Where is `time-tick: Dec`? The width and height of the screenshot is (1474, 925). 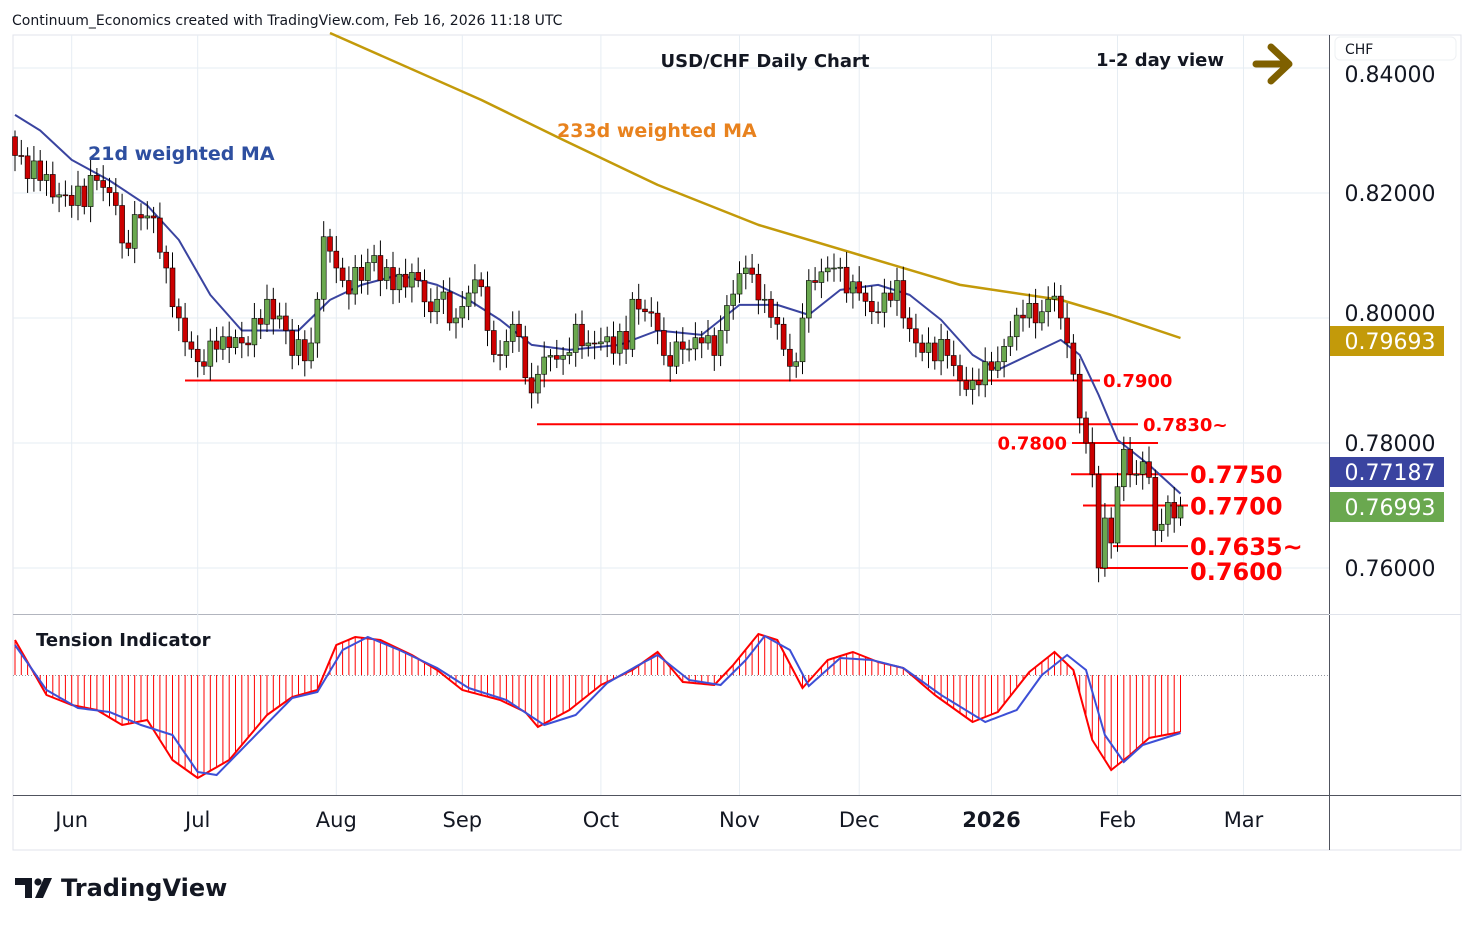 time-tick: Dec is located at coordinates (859, 820).